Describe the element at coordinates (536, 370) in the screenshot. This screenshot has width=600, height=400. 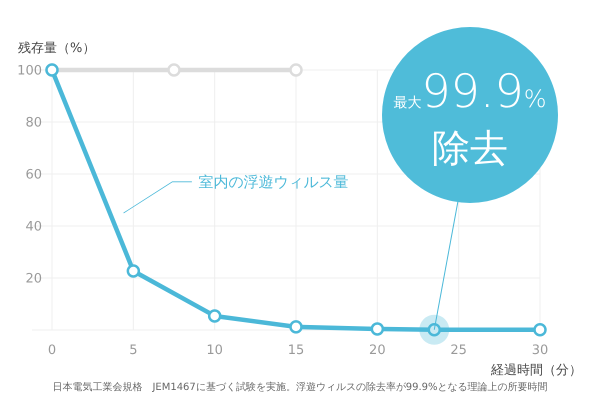
I see `x-axis-title: 経過時間（分）` at that location.